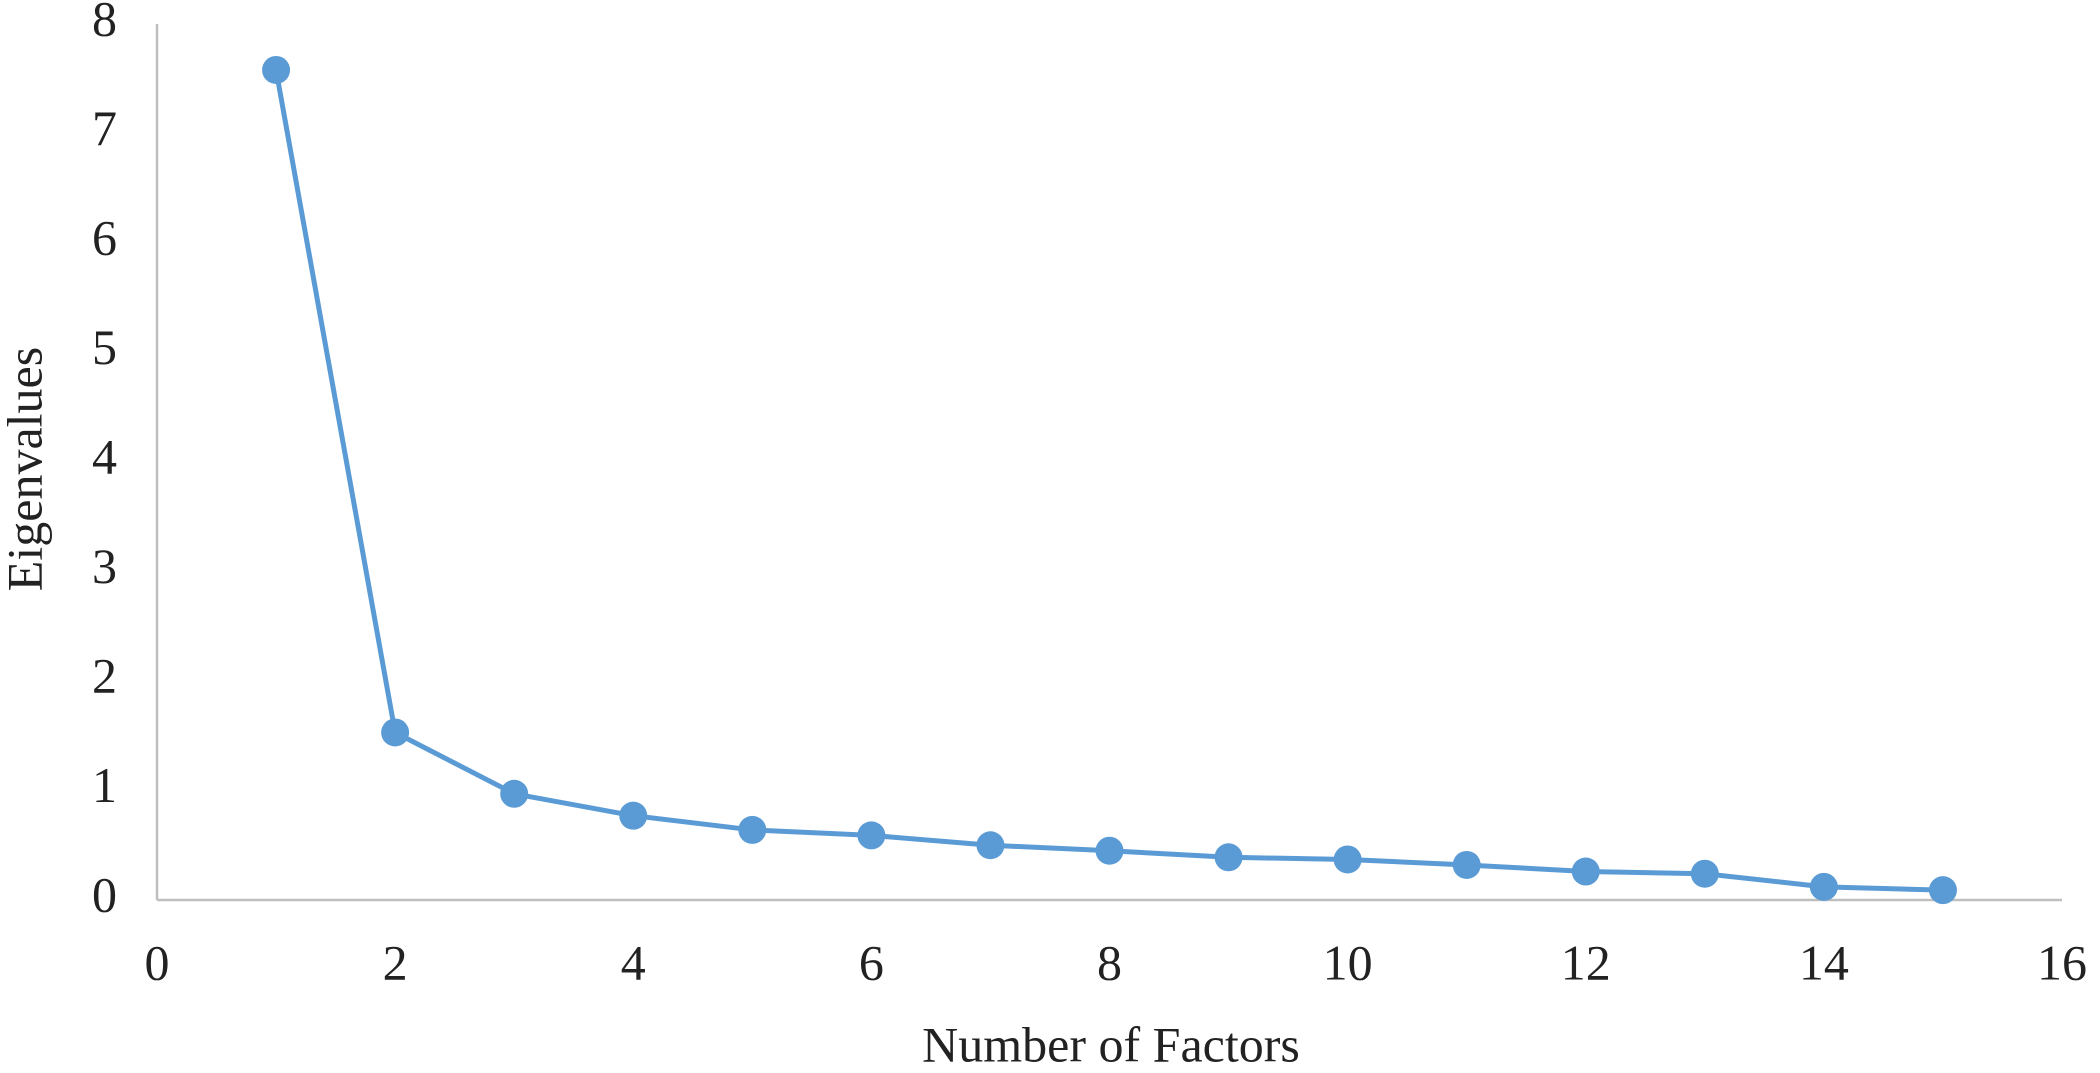 The height and width of the screenshot is (1073, 2100). I want to click on y-tick-label: 7, so click(104, 128).